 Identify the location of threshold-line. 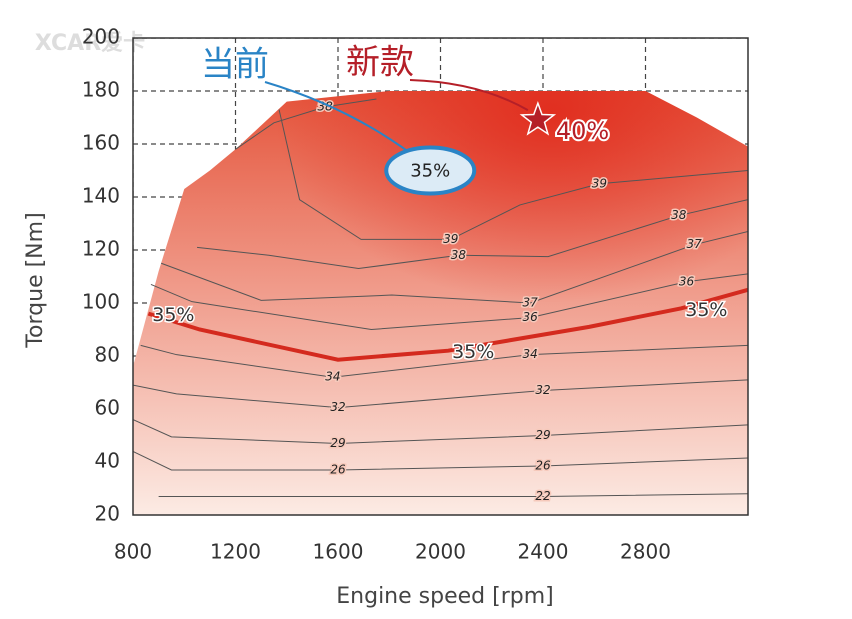
(447, 324).